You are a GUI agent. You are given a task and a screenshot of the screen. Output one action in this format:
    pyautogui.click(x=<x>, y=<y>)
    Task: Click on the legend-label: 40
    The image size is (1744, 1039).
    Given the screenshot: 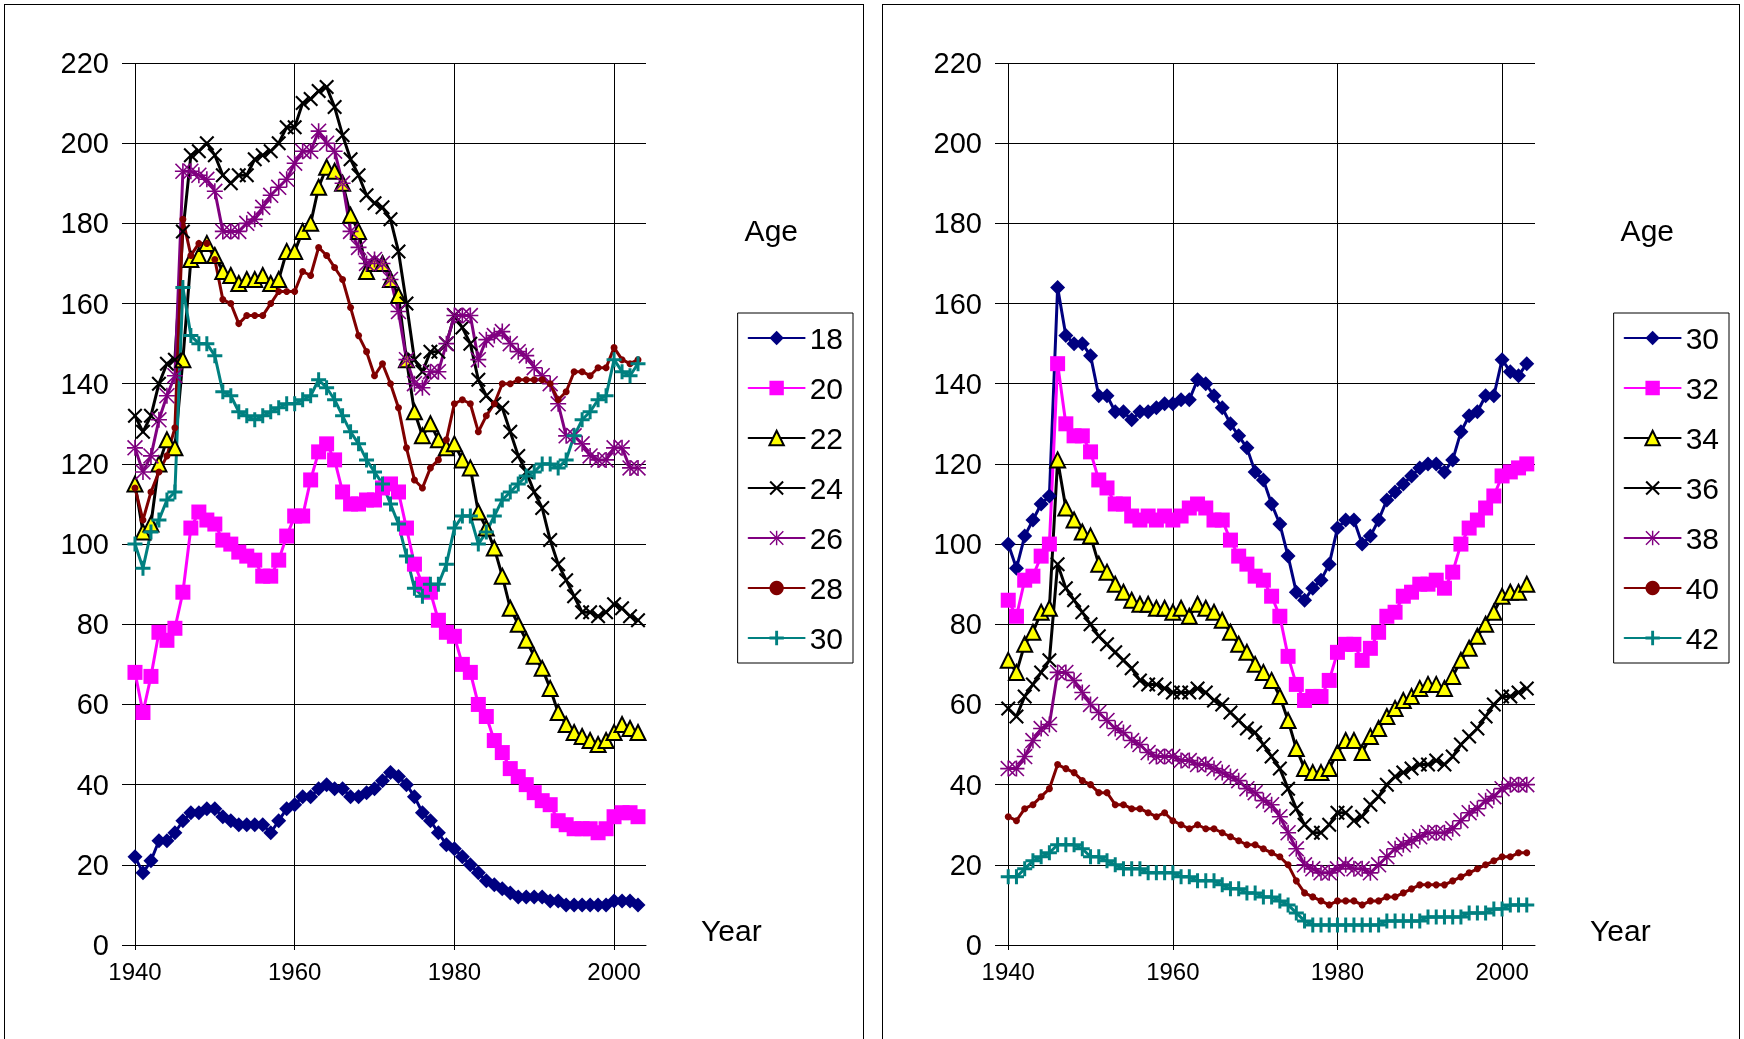 What is the action you would take?
    pyautogui.click(x=1702, y=588)
    